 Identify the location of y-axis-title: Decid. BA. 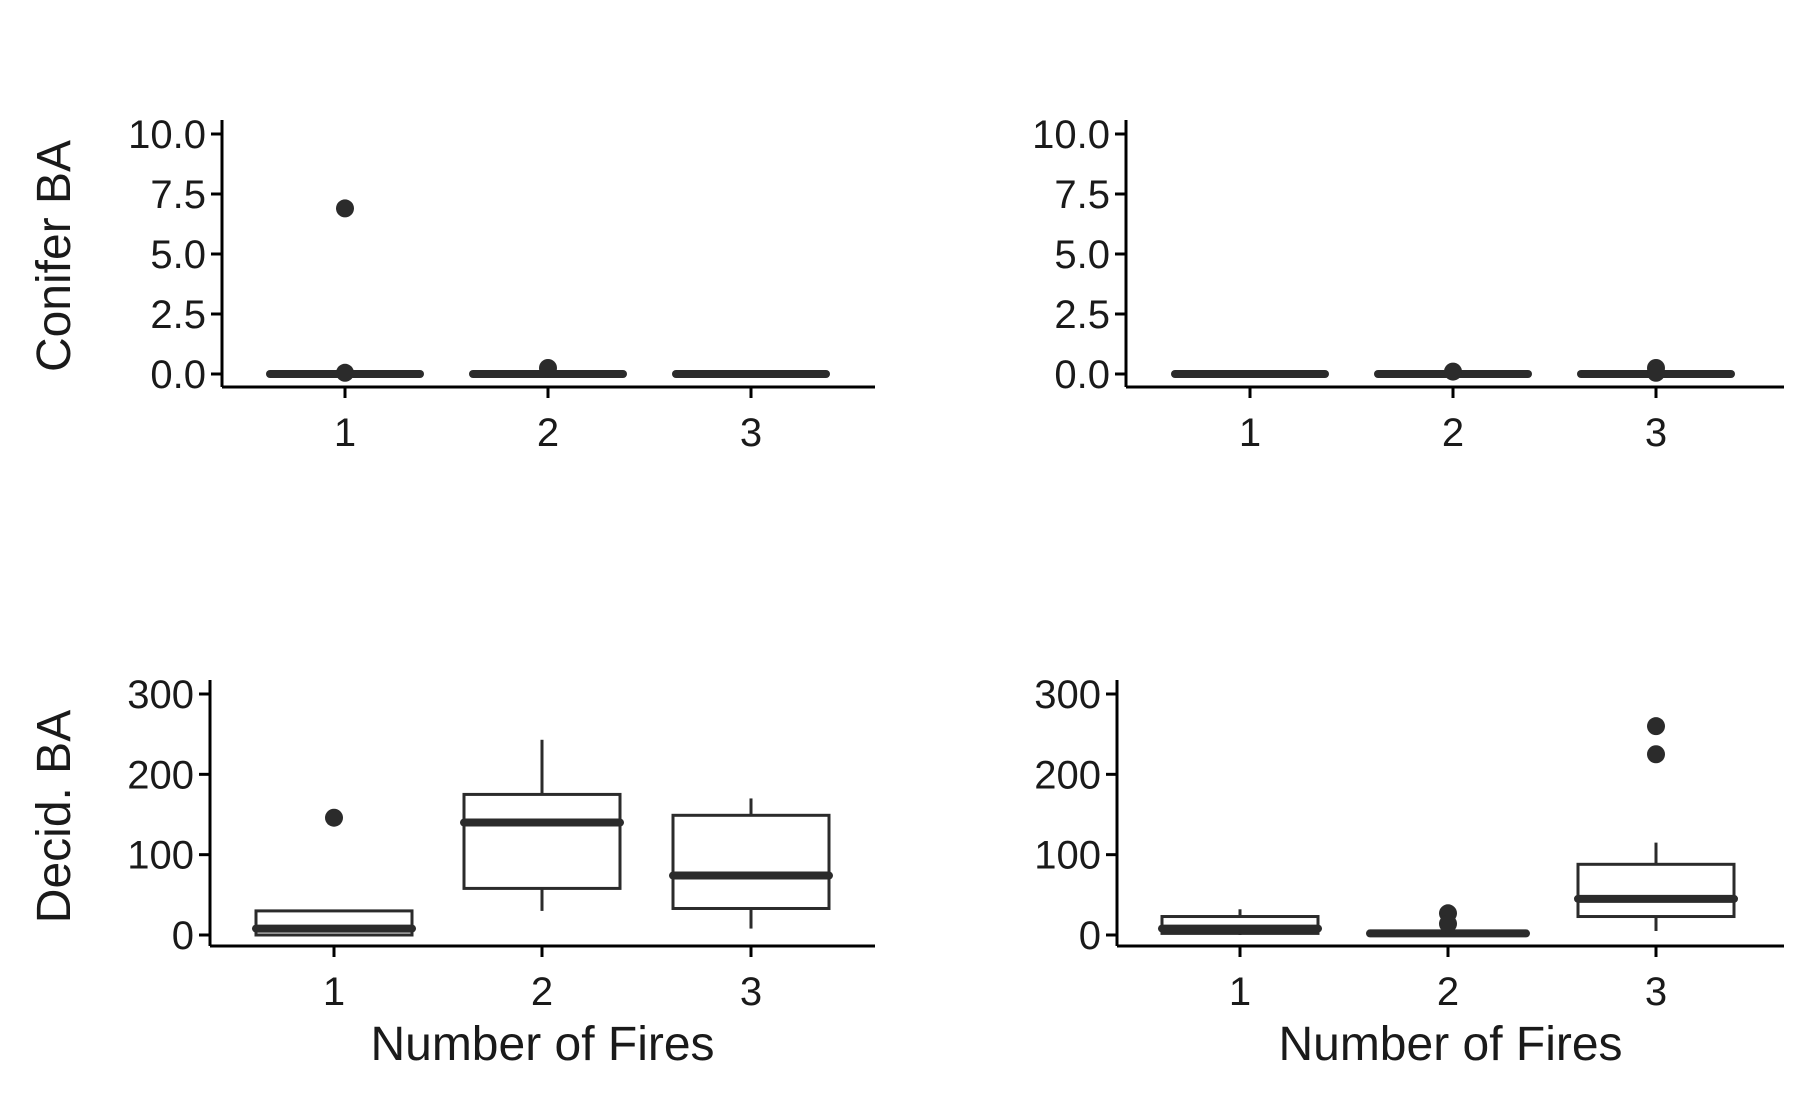
(54, 816).